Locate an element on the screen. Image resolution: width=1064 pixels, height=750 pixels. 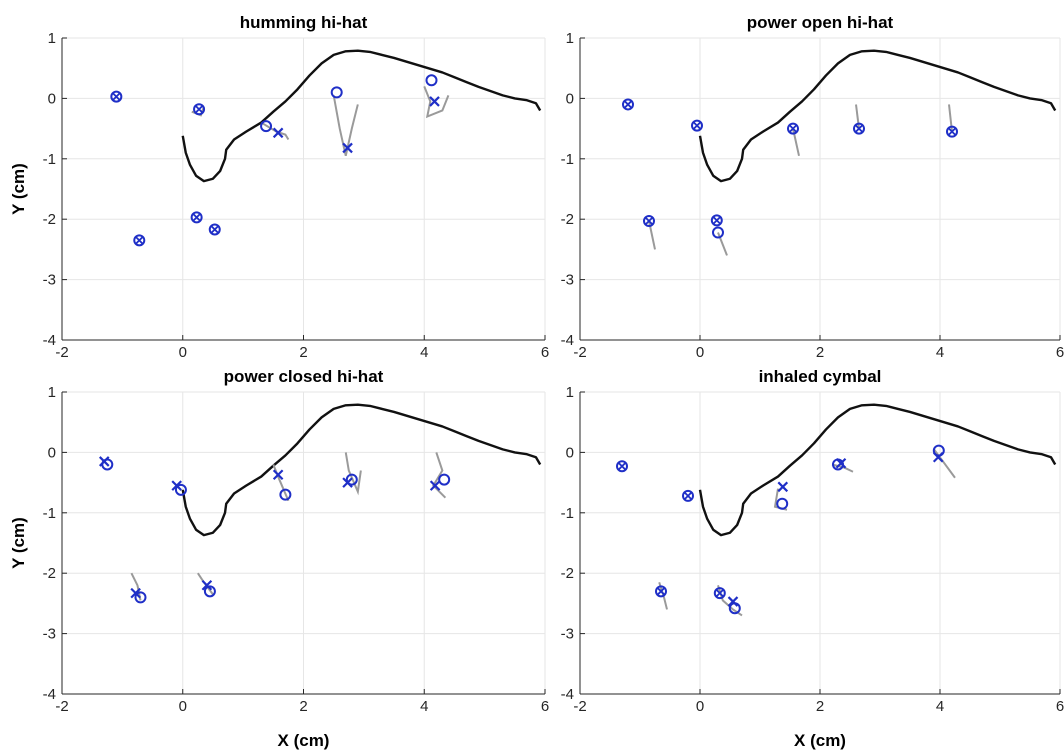
panel-title: inhaled cymbal is located at coordinates (820, 376).